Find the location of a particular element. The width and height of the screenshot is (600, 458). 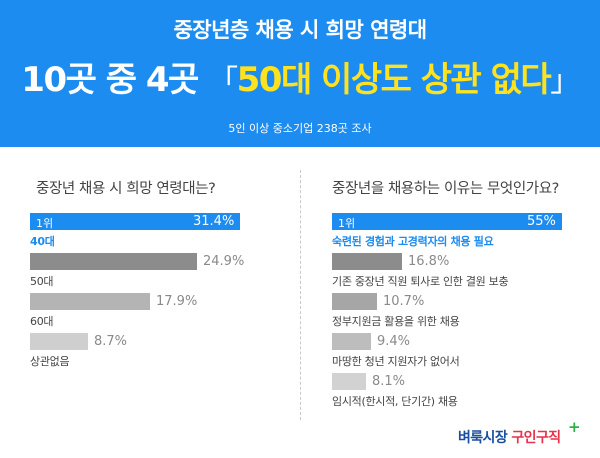

bar-category-label: 정부지원금 활용을 위한 채용 is located at coordinates (396, 321).